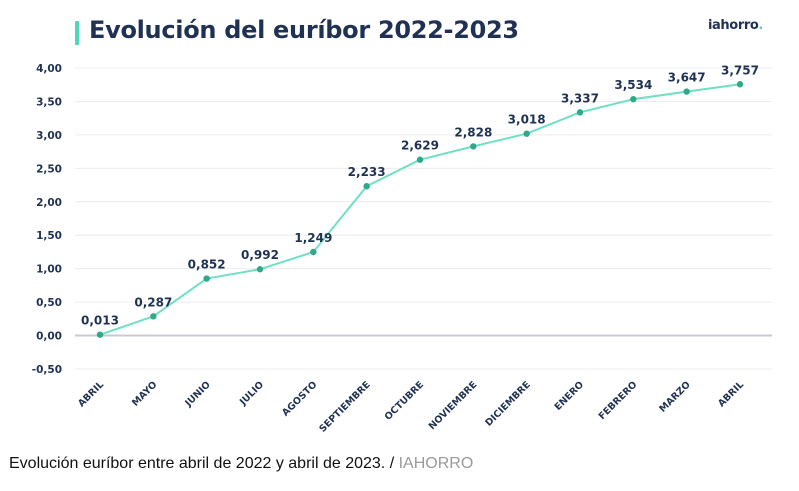 This screenshot has height=491, width=799. What do you see at coordinates (198, 394) in the screenshot?
I see `x-tick-label: JUNIO` at bounding box center [198, 394].